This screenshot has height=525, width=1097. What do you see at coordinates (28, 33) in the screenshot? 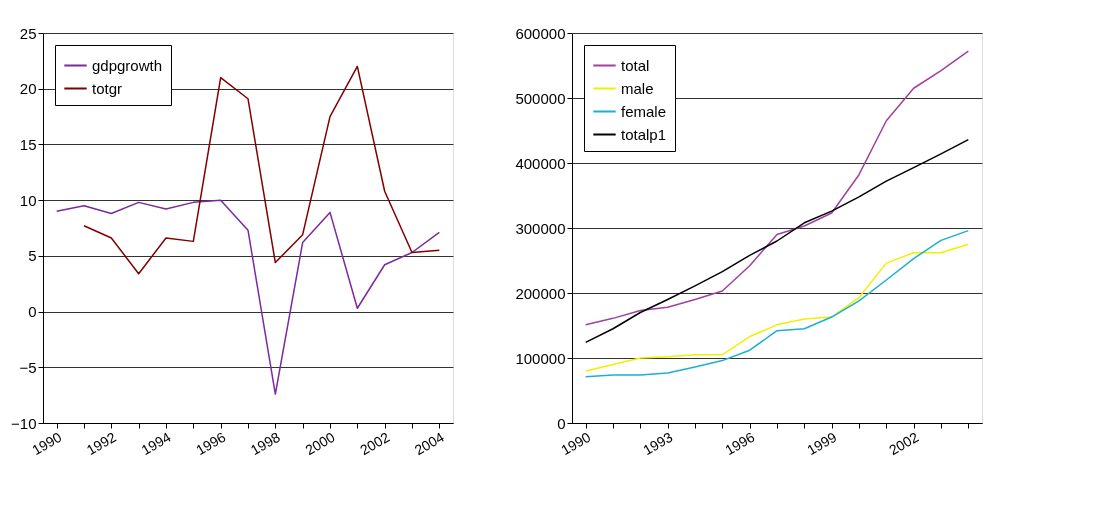
I see `y-tick-label: 25` at bounding box center [28, 33].